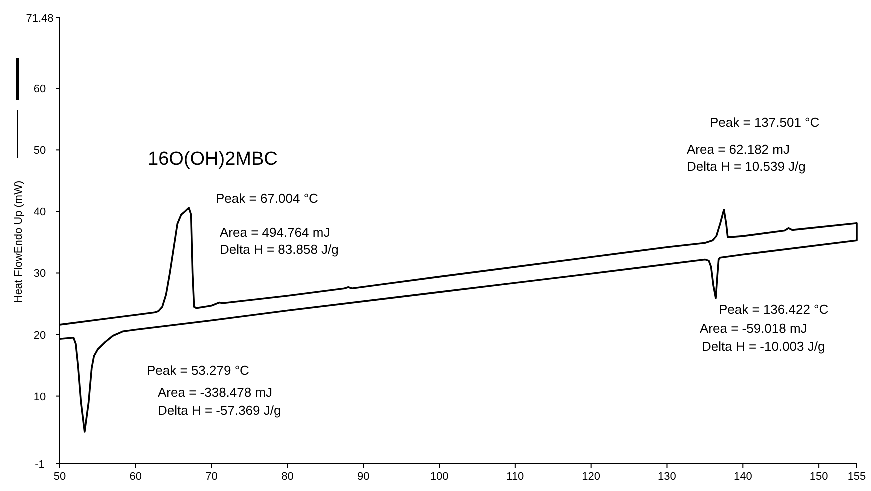  What do you see at coordinates (40, 151) in the screenshot?
I see `y-tick-label: 50` at bounding box center [40, 151].